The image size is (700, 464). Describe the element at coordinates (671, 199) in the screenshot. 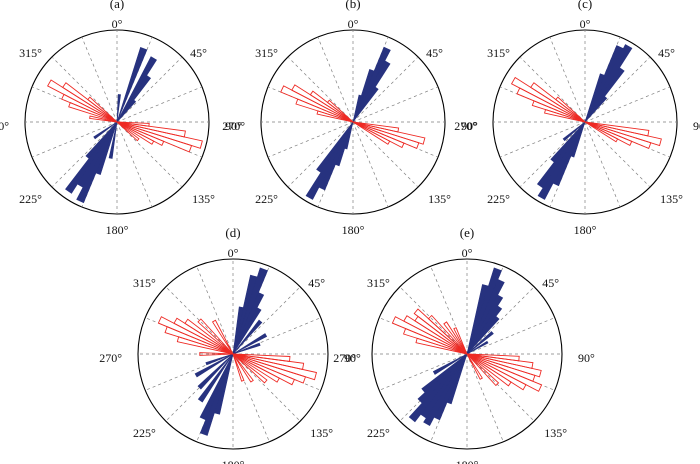

I see `angle-label-c: 135°` at that location.